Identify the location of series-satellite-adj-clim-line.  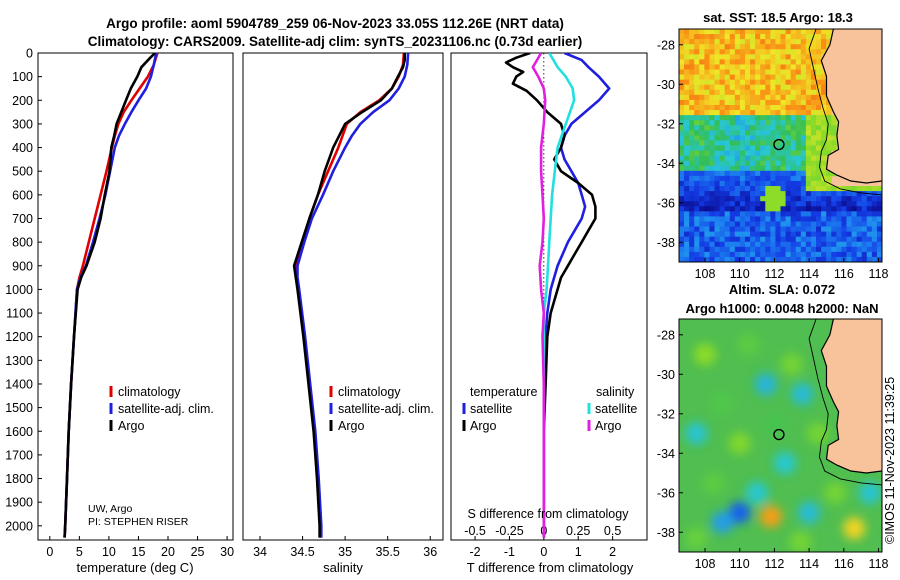
(353, 295).